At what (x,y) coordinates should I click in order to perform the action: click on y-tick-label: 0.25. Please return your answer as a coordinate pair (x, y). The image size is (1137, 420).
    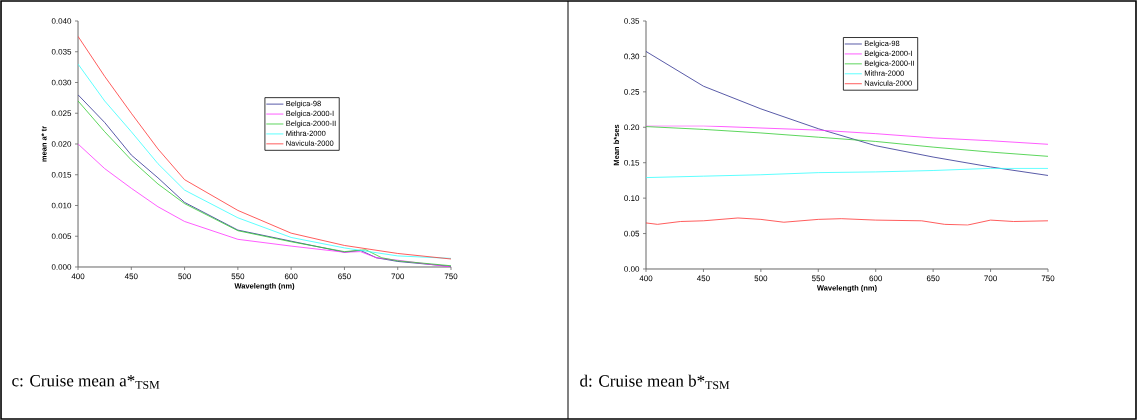
    Looking at the image, I should click on (632, 92).